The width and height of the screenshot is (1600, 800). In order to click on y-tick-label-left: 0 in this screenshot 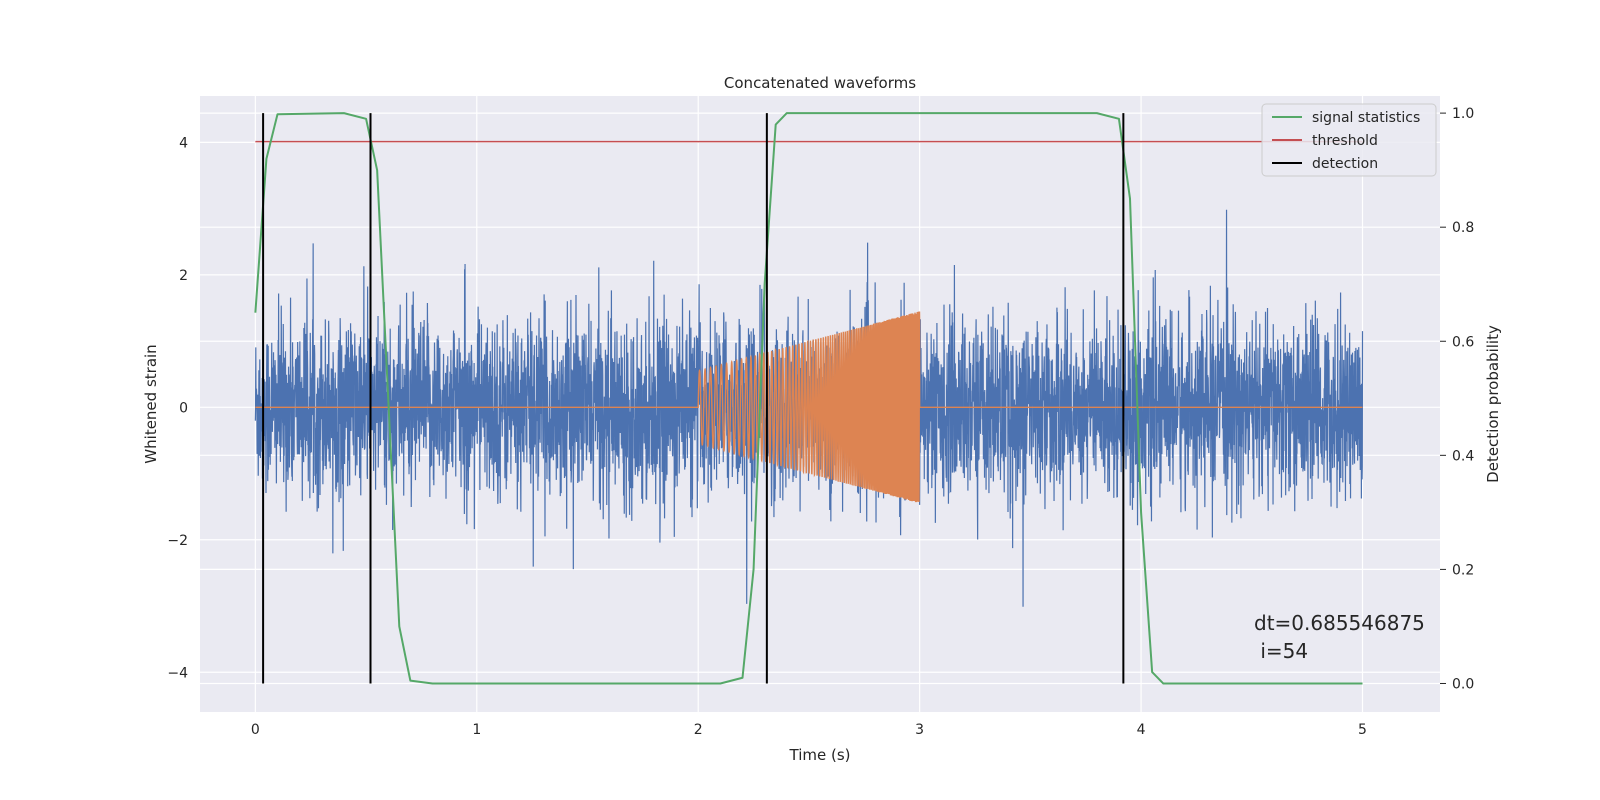, I will do `click(183, 408)`.